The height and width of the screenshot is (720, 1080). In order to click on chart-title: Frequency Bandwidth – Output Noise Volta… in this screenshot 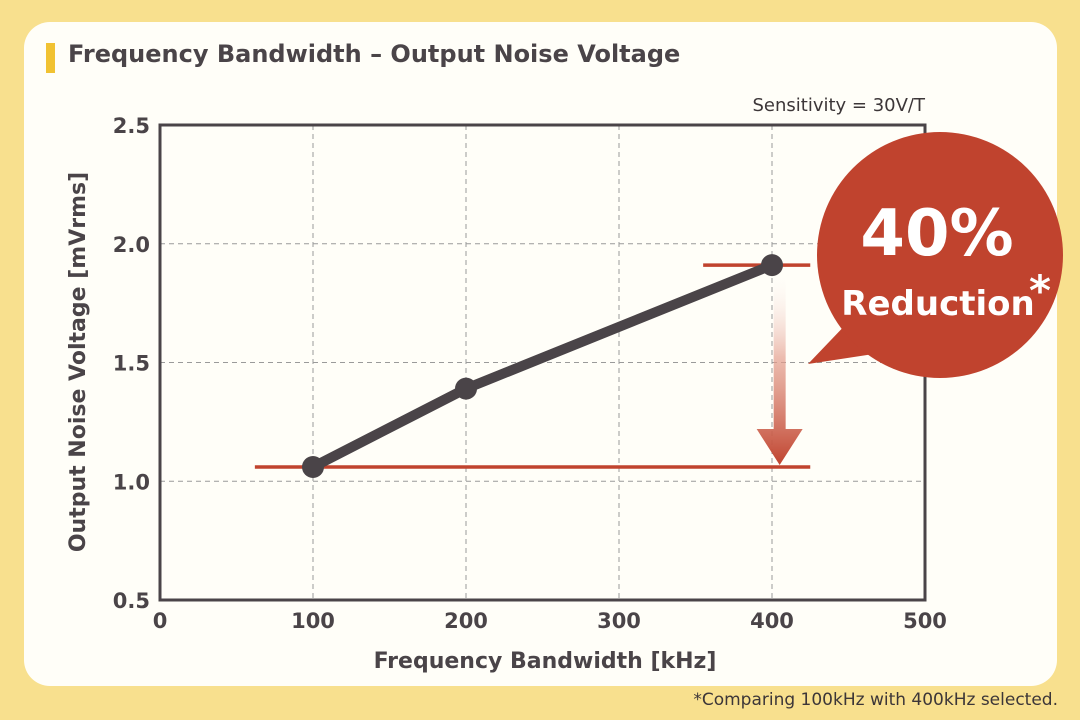, I will do `click(374, 54)`.